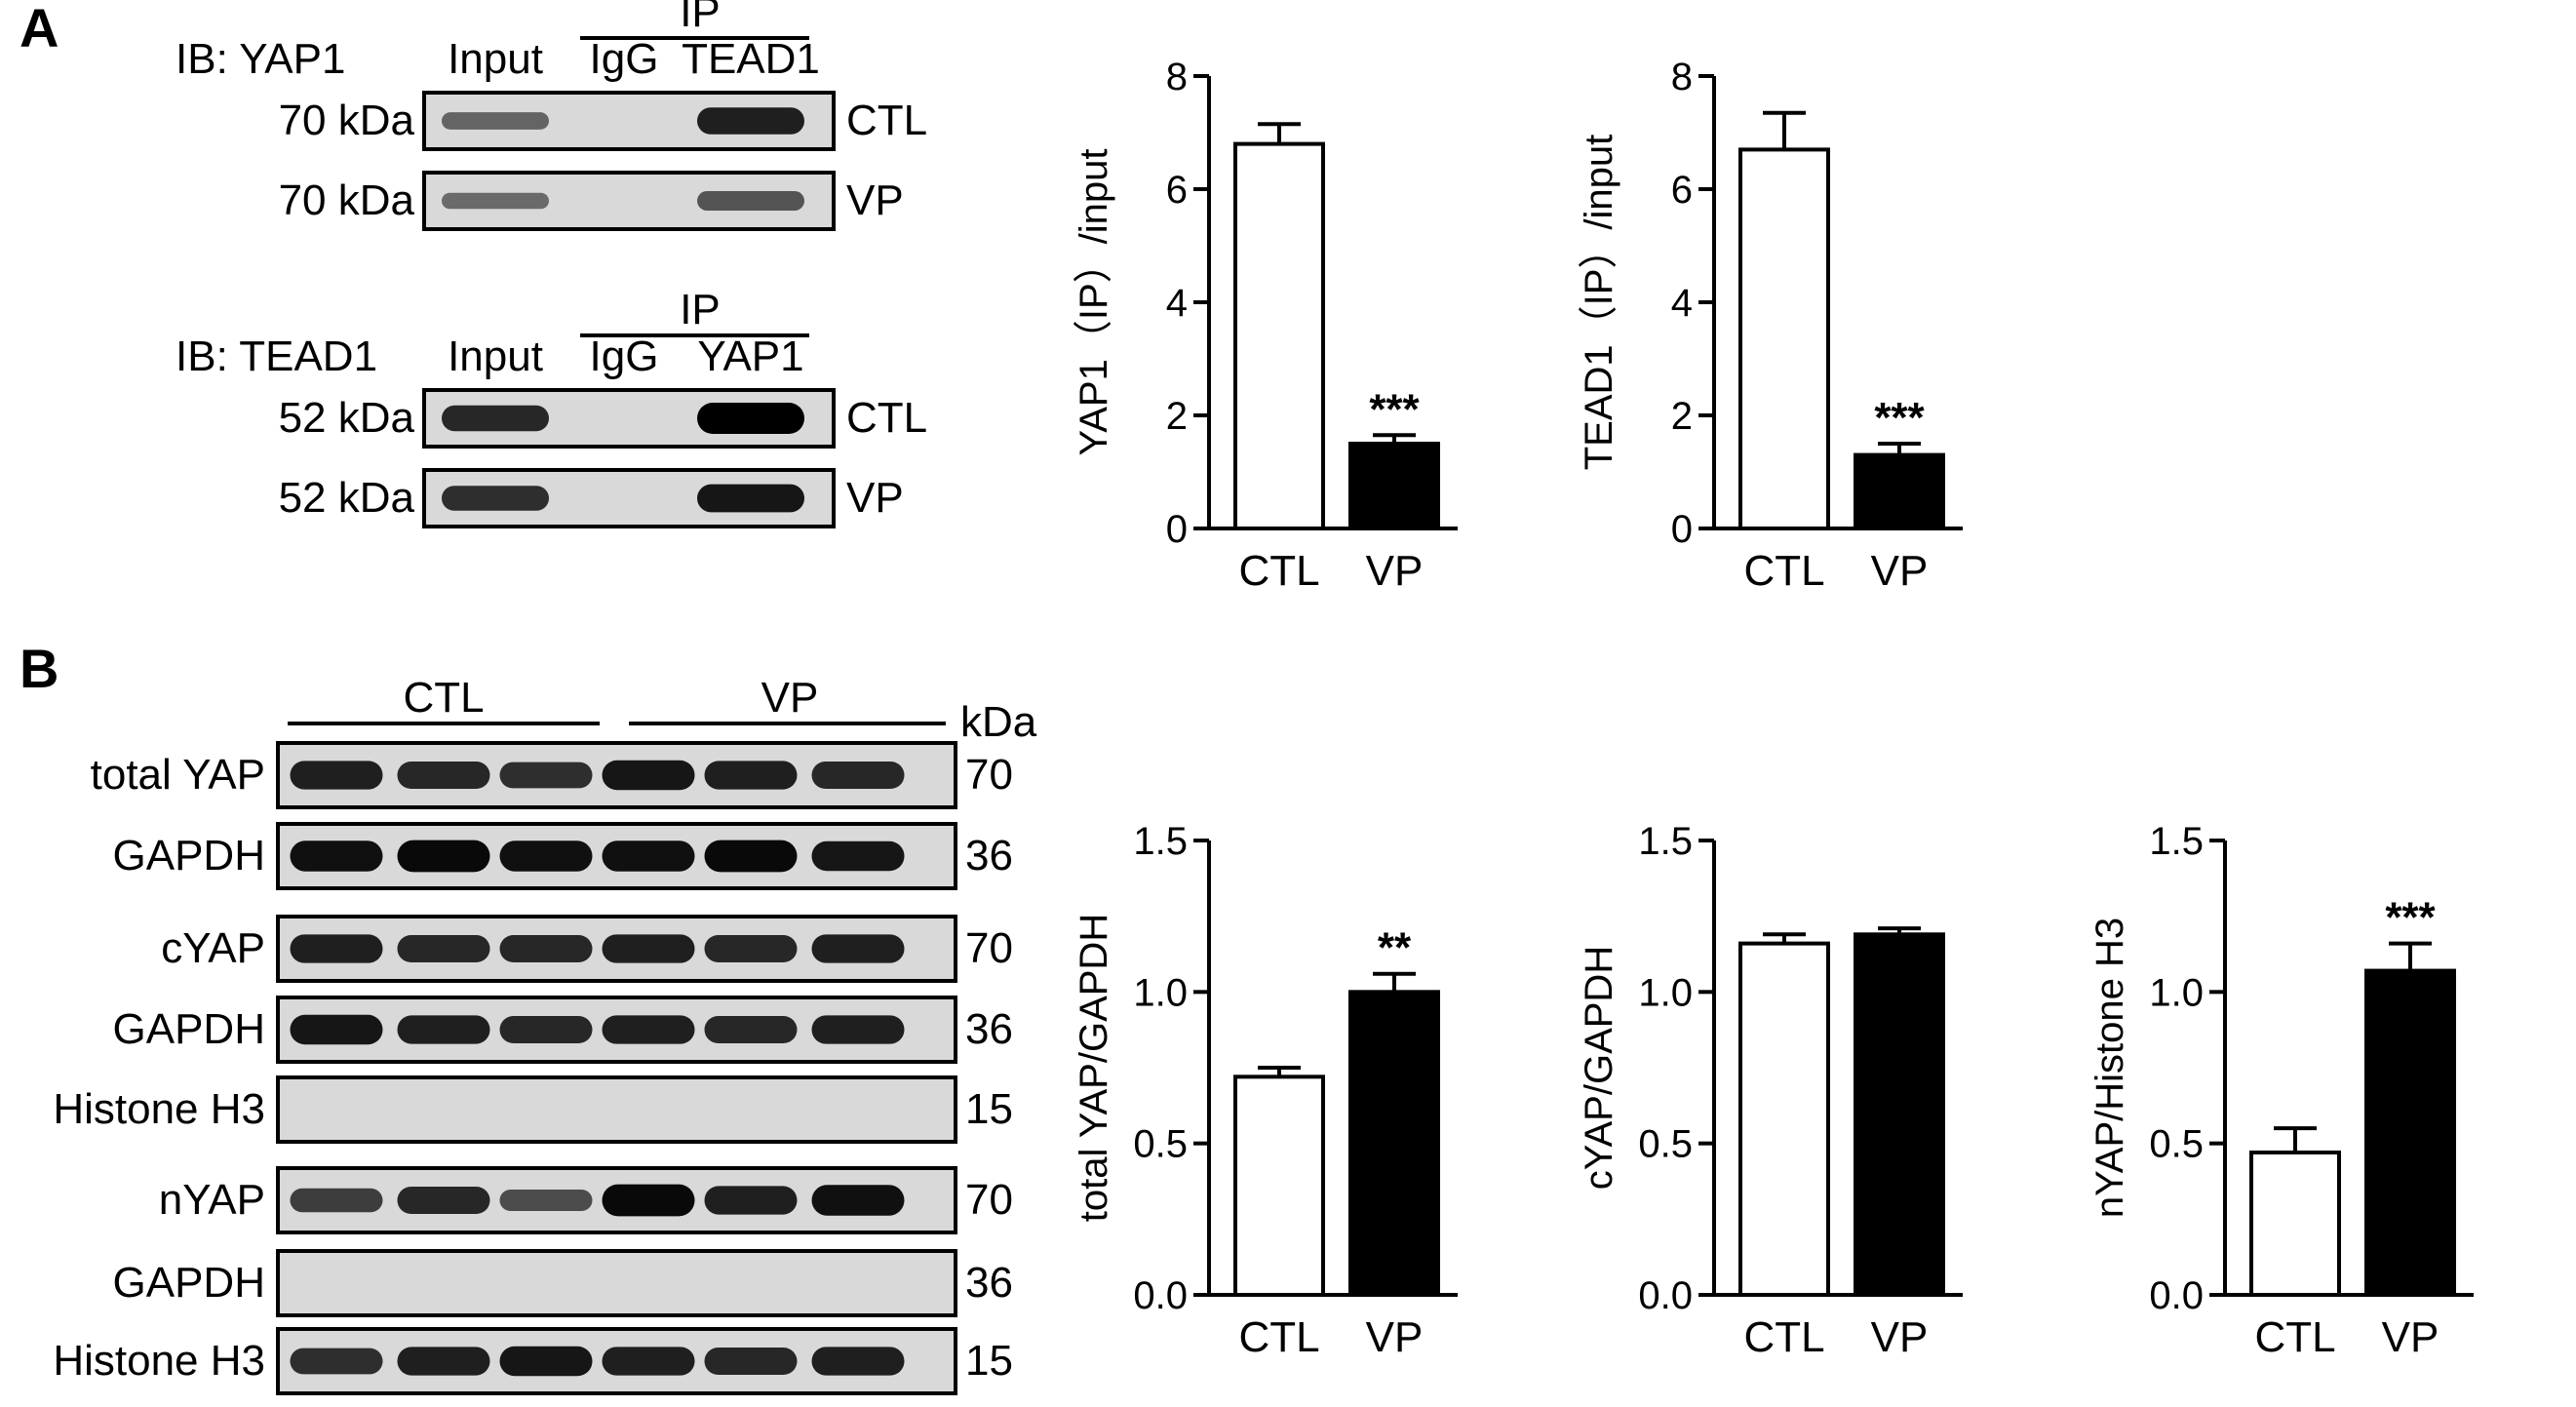 This screenshot has width=2576, height=1407. I want to click on chart-4: 0.0 0.5 1.0 1.5 cYAP/GAPDH CTL VP, so click(1770, 1090).